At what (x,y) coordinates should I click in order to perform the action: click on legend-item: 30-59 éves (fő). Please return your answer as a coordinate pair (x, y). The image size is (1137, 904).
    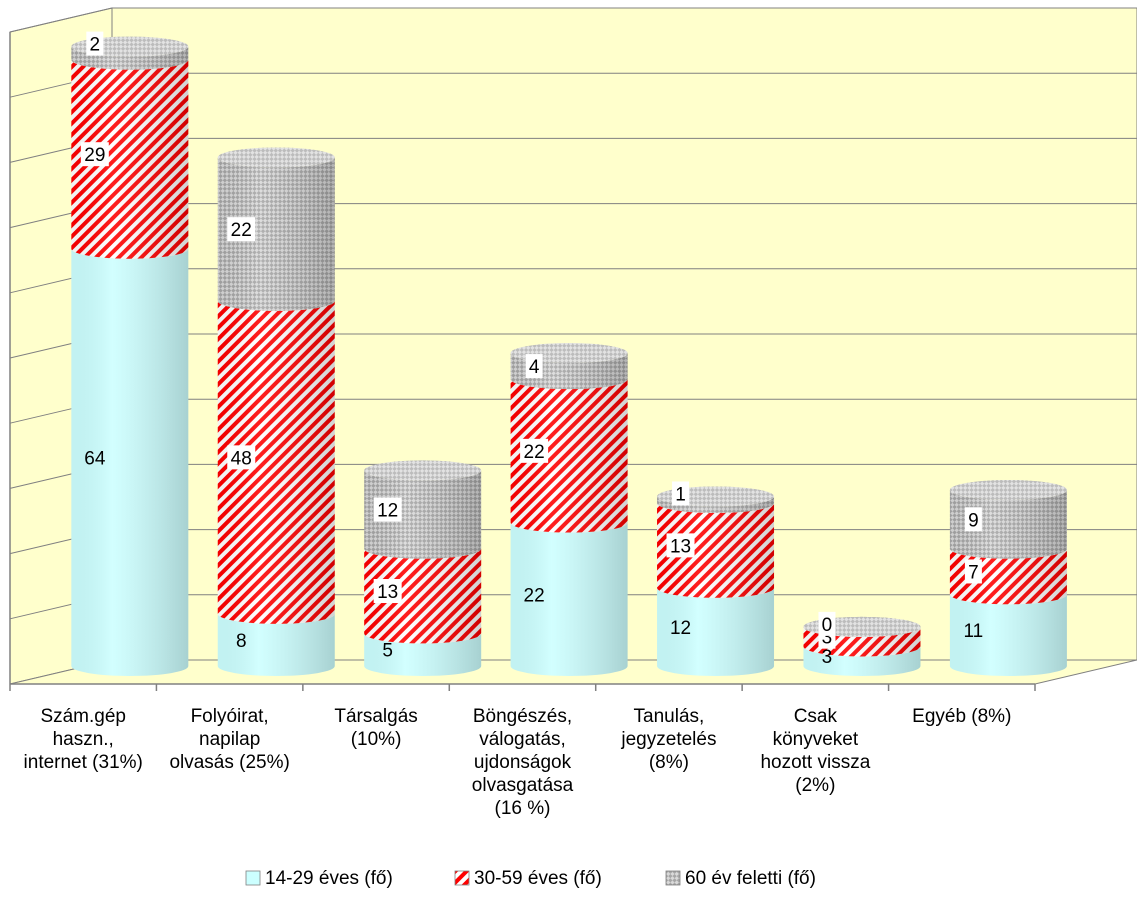
    Looking at the image, I should click on (528, 878).